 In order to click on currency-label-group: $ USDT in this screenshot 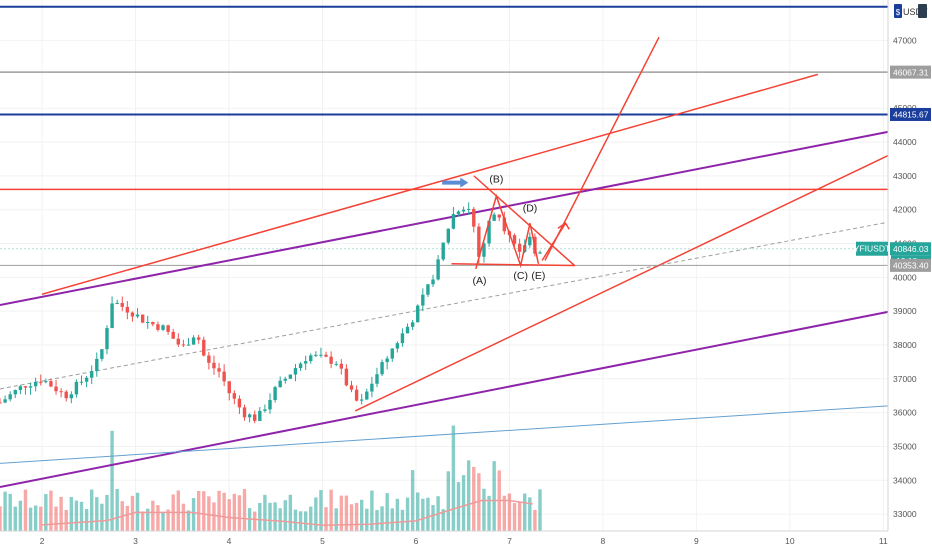, I will do `click(911, 11)`.